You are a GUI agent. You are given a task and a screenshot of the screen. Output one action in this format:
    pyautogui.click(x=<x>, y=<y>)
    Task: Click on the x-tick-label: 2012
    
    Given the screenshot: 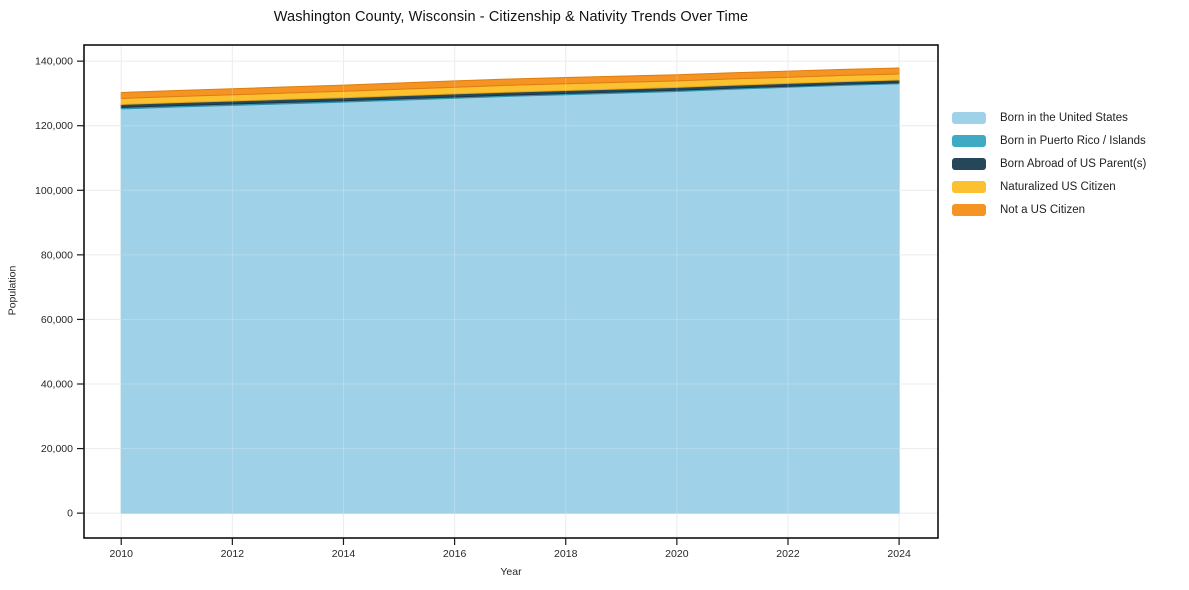 What is the action you would take?
    pyautogui.click(x=233, y=554)
    